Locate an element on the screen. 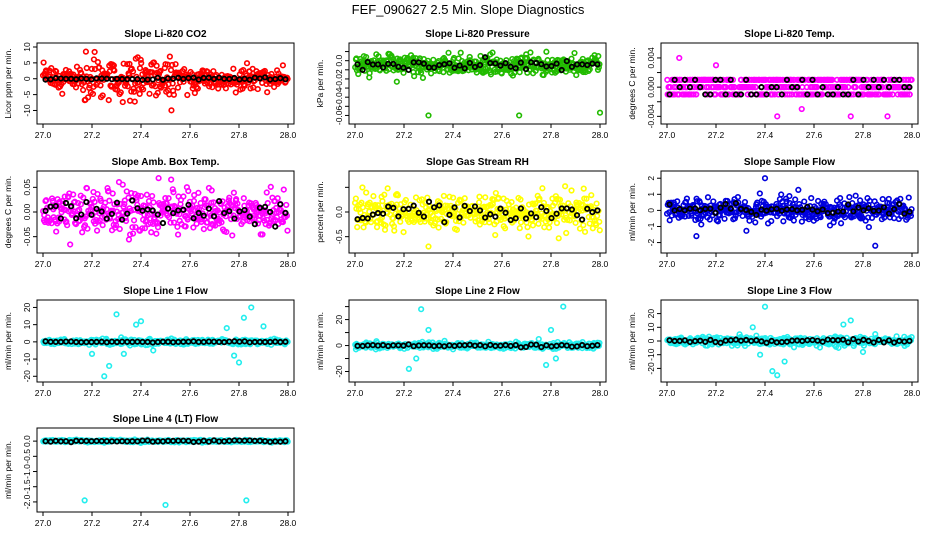 The width and height of the screenshot is (936, 540). y-tick-label: 10 is located at coordinates (27, 325).